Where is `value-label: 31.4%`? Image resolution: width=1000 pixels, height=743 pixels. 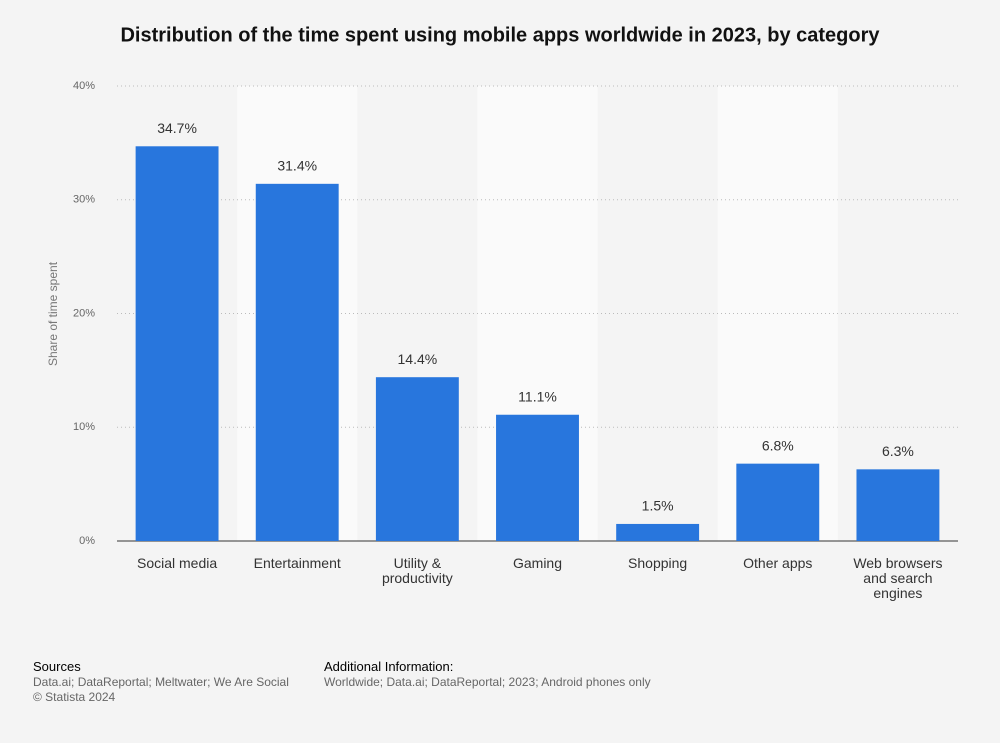 value-label: 31.4% is located at coordinates (297, 166).